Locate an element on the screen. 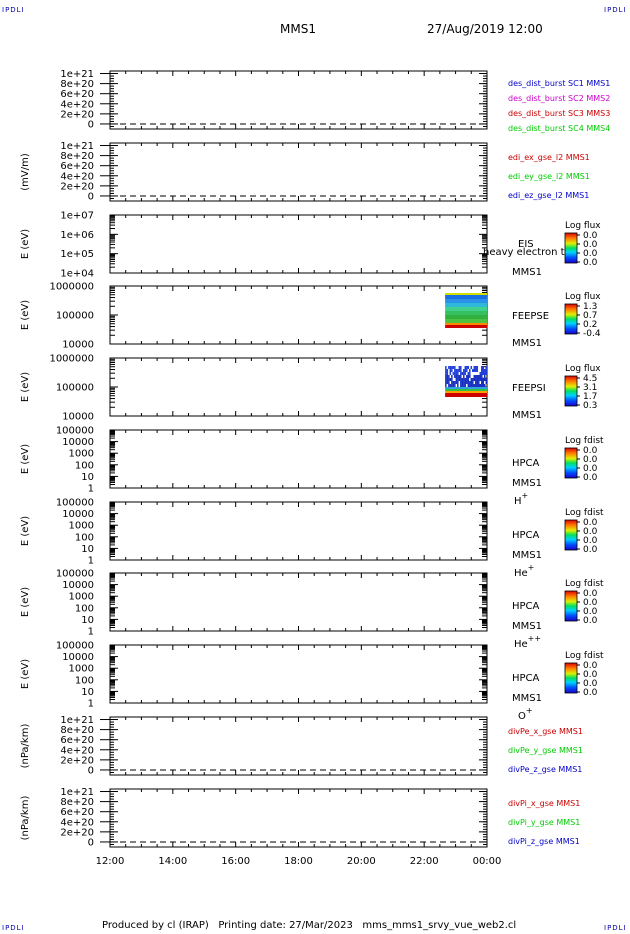 Image resolution: width=630 pixels, height=934 pixels. y-tick-label: 1000000 is located at coordinates (71, 287).